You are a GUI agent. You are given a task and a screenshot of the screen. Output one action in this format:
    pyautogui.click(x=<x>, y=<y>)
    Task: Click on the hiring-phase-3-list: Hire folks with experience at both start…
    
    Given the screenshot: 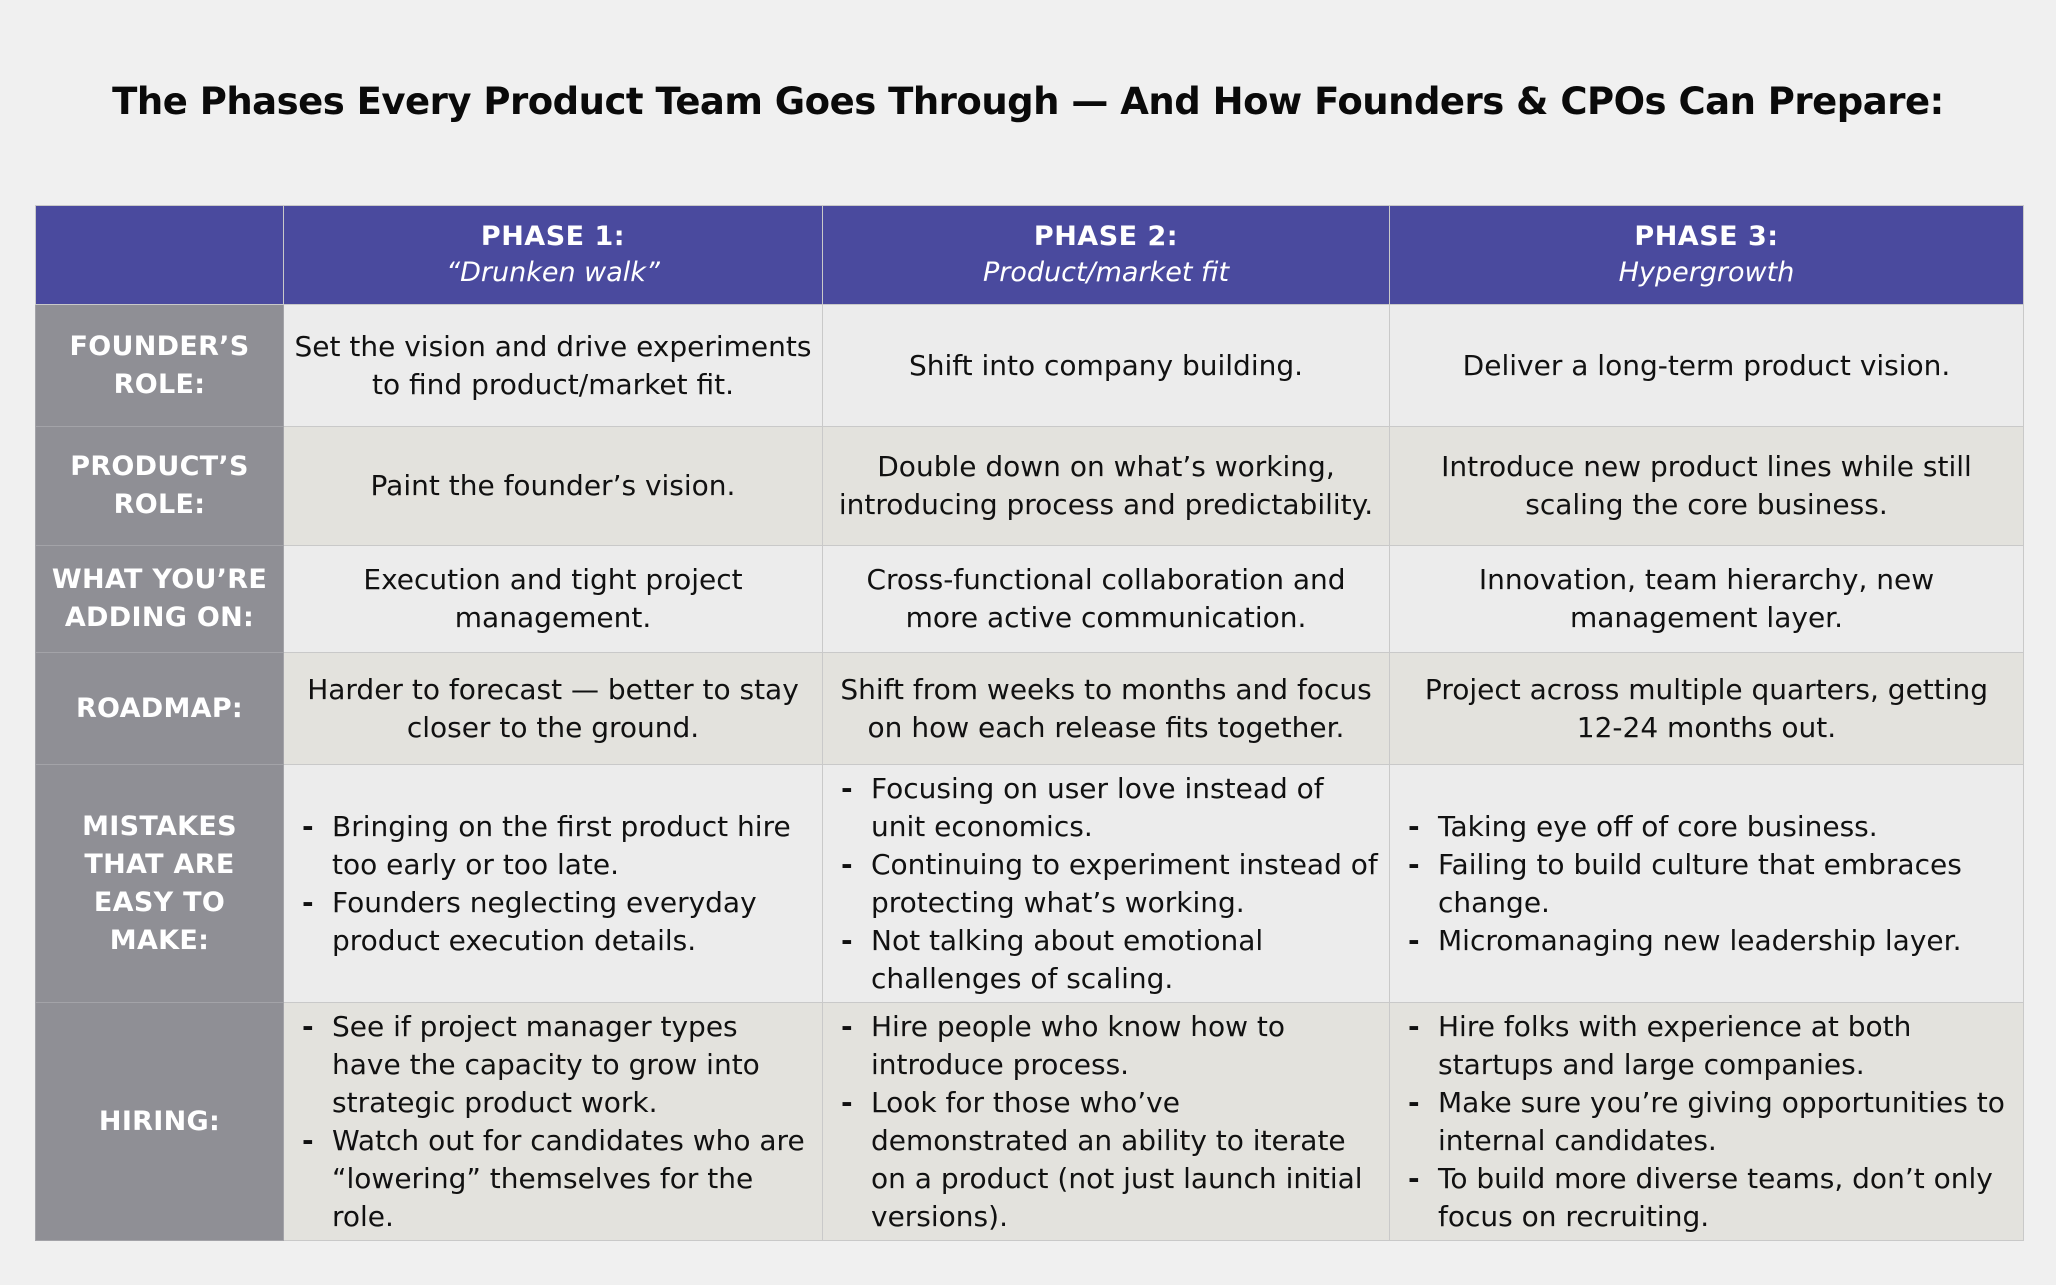 What is the action you would take?
    pyautogui.click(x=1706, y=1122)
    